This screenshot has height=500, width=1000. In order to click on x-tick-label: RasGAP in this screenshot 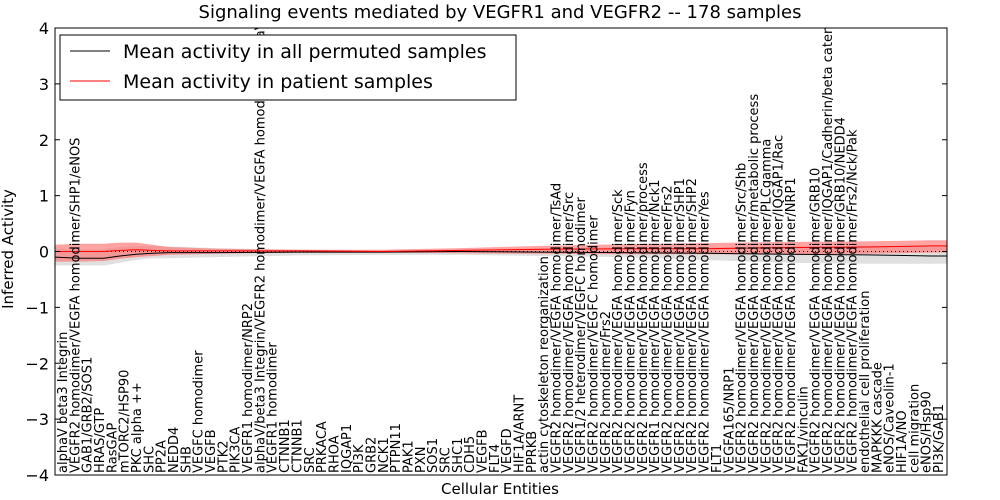, I will do `click(112, 448)`.